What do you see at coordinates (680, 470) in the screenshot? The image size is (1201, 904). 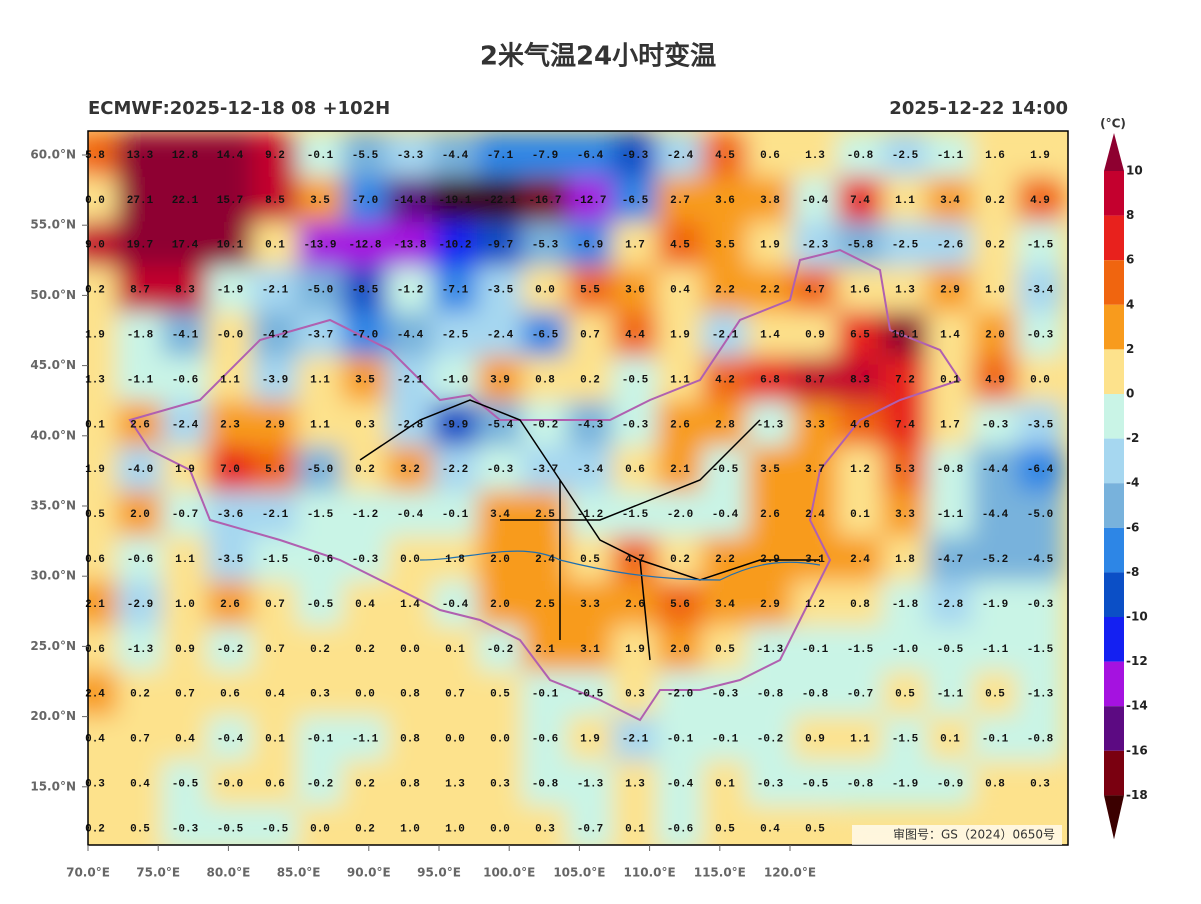 I see `grid-value: 2.1` at bounding box center [680, 470].